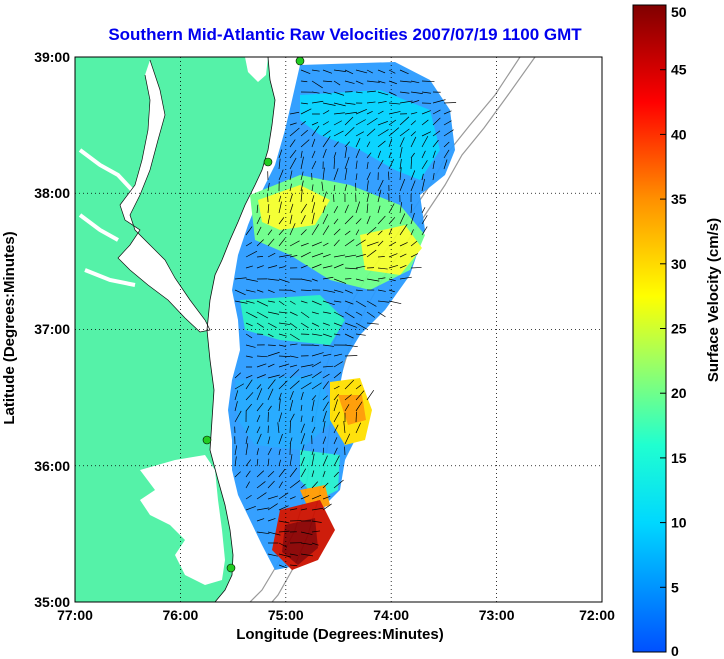 The width and height of the screenshot is (724, 659). I want to click on x-axis-ticks: 77:00 76:00 75:00 74:00 73:00 72:00, so click(336, 615).